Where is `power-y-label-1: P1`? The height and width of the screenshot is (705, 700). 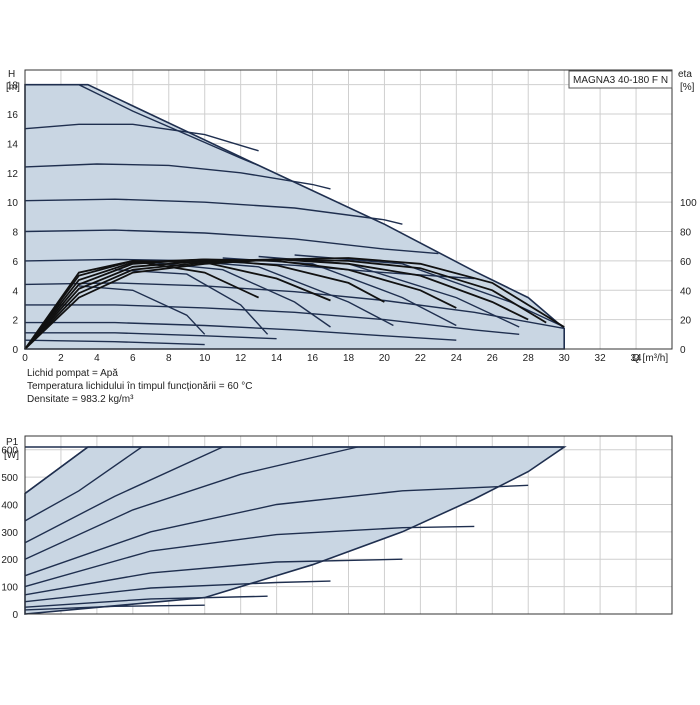
power-y-label-1: P1 is located at coordinates (12, 442).